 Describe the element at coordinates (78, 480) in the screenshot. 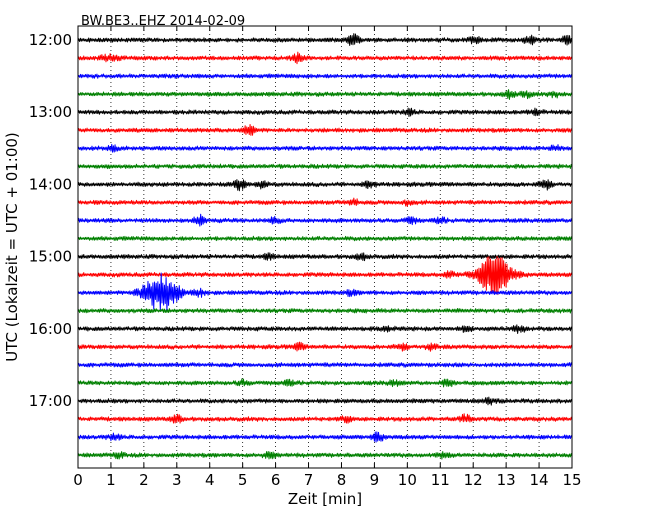

I see `x-tick-label-0: 0` at that location.